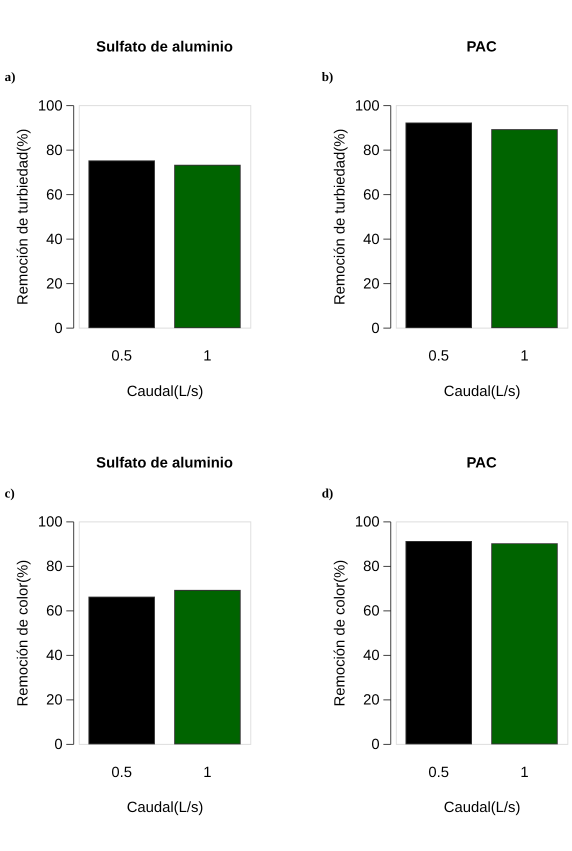  Describe the element at coordinates (328, 76) in the screenshot. I see `text: b)` at that location.